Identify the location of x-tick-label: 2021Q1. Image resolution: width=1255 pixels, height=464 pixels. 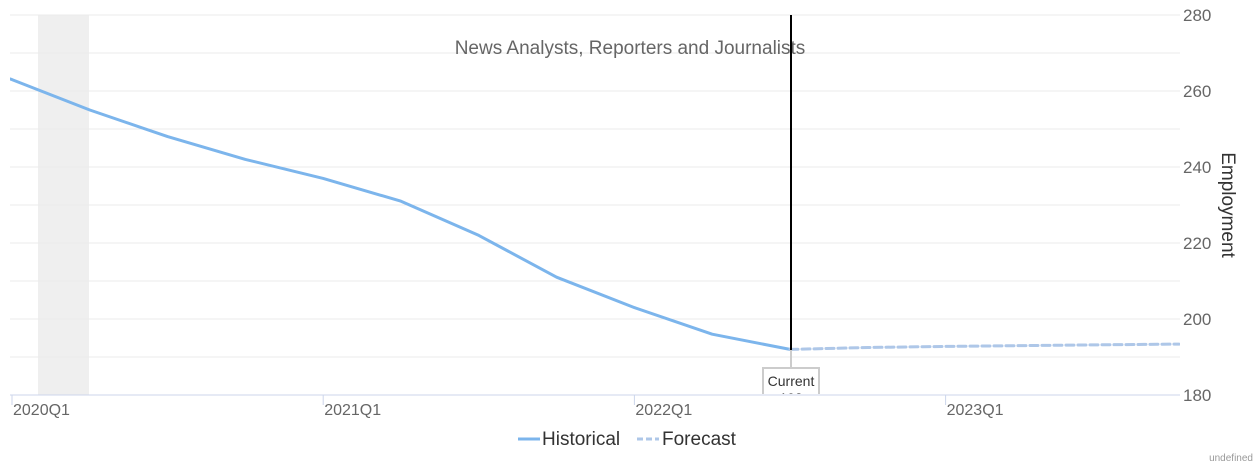
(352, 410).